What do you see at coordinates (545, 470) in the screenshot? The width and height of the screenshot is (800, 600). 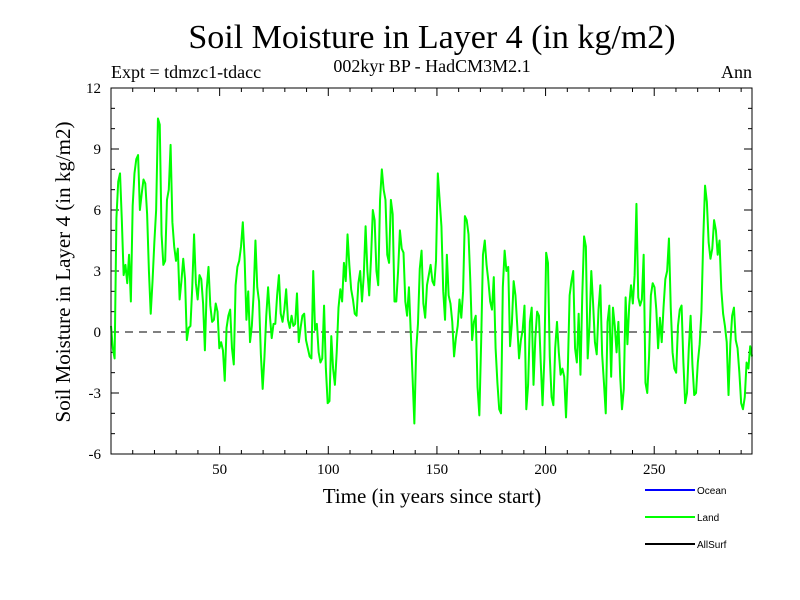 I see `x-tick-label: 200` at bounding box center [545, 470].